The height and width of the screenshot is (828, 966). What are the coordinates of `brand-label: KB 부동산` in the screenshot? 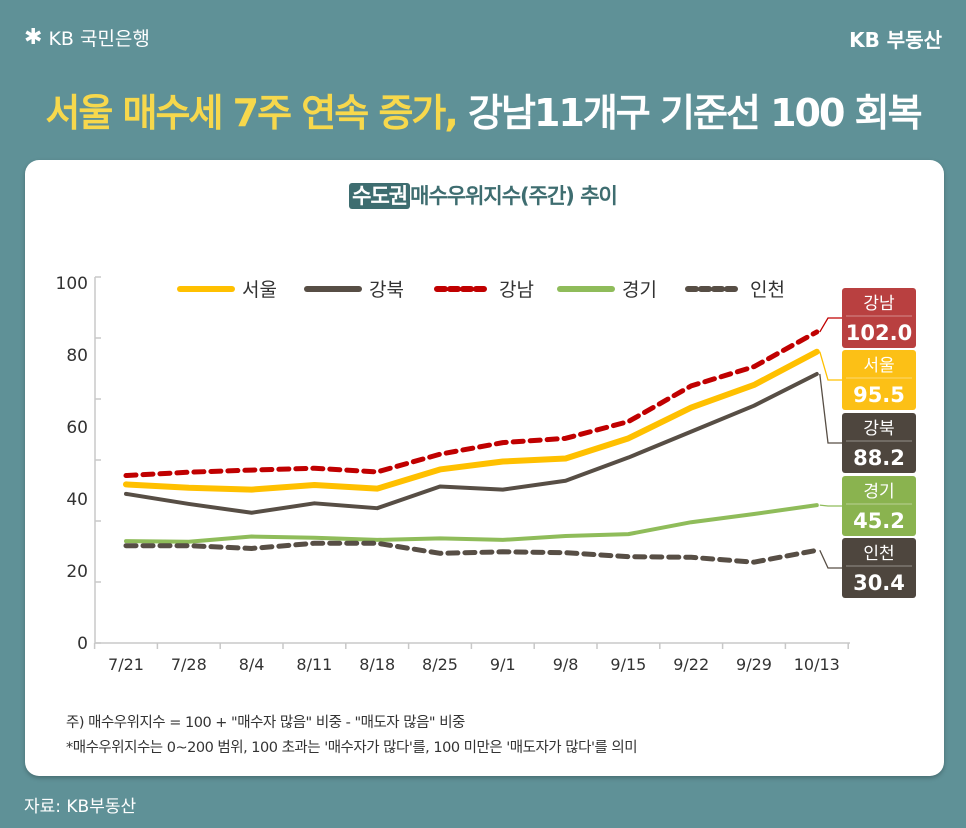 It's located at (895, 40).